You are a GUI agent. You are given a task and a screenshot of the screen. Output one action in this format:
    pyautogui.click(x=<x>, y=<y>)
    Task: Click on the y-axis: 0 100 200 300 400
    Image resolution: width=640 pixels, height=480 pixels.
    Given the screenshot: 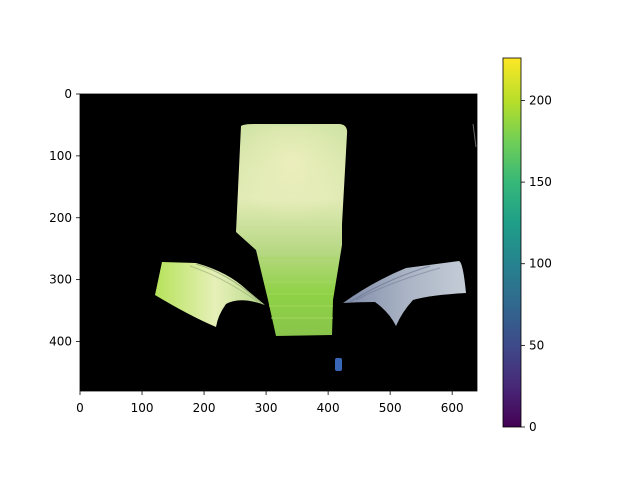 What is the action you would take?
    pyautogui.click(x=64, y=218)
    